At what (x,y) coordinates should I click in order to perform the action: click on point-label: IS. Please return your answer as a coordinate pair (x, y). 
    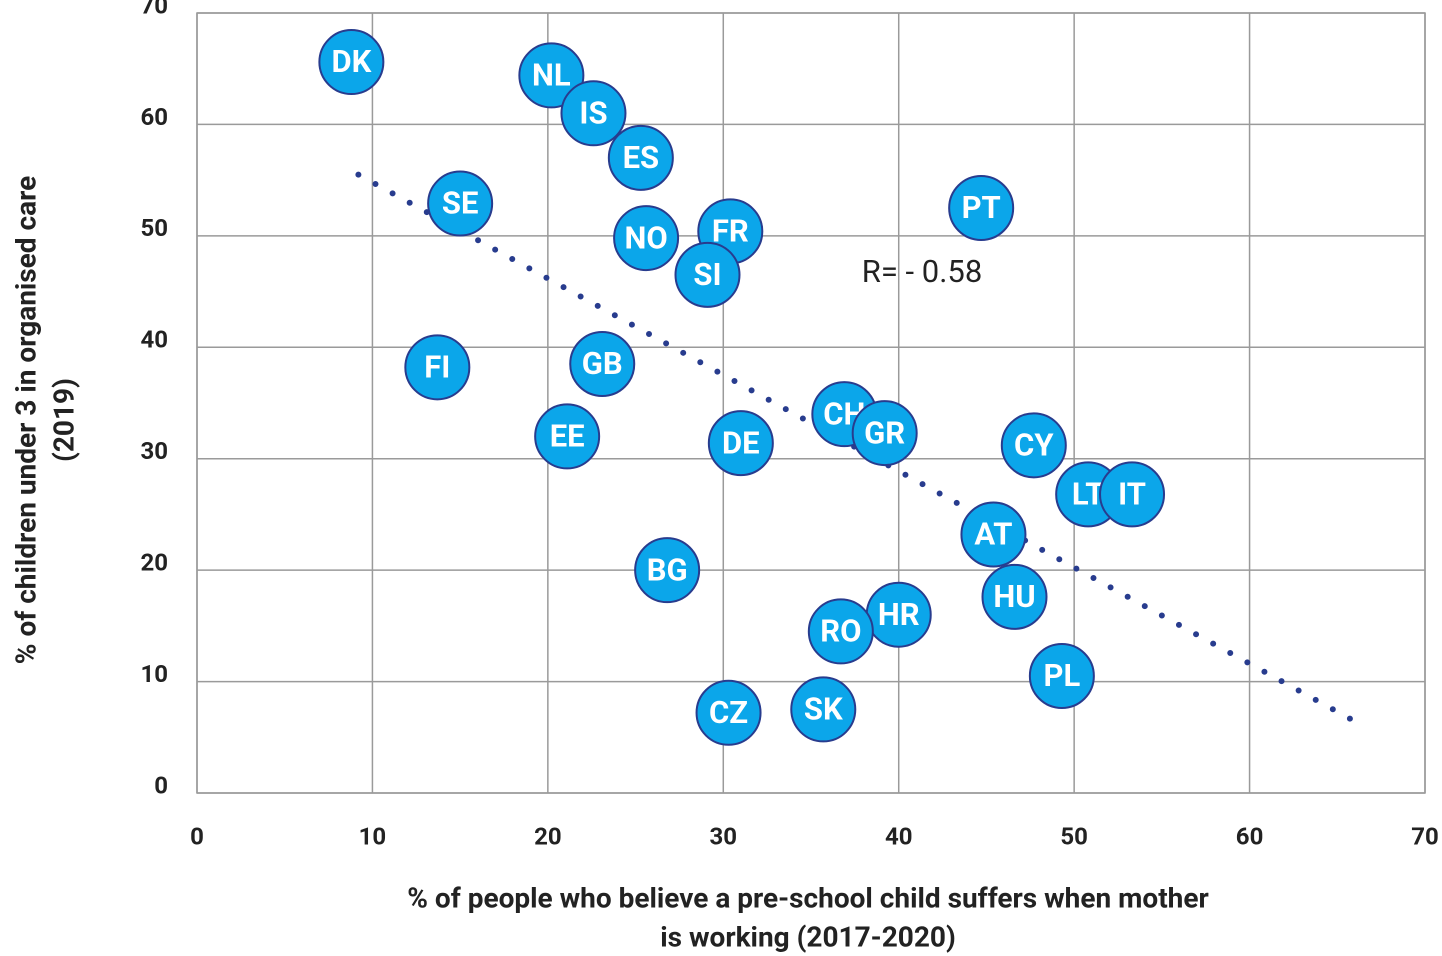
    Looking at the image, I should click on (593, 112).